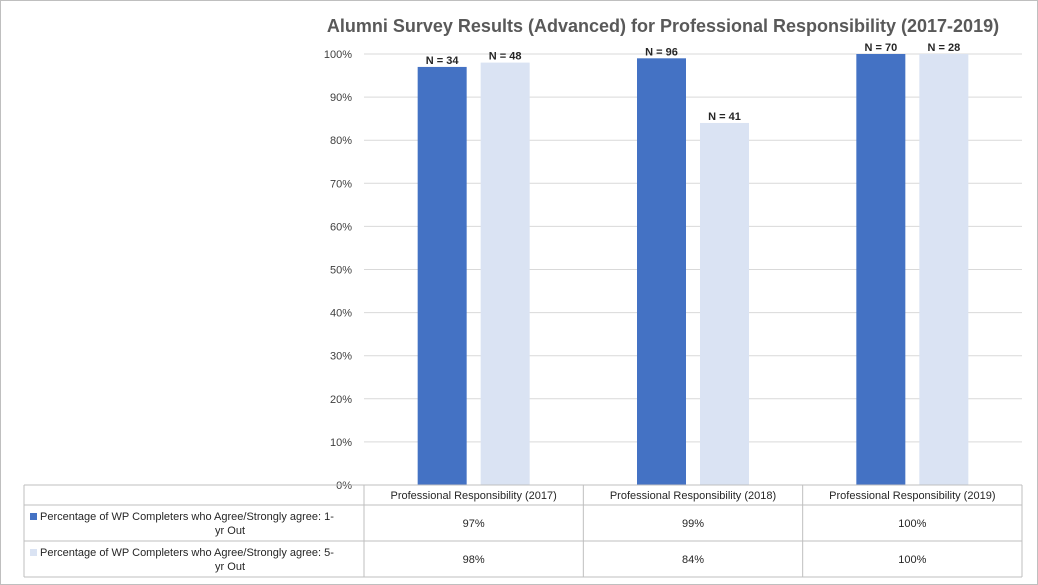  What do you see at coordinates (693, 560) in the screenshot?
I see `table-value: 84%` at bounding box center [693, 560].